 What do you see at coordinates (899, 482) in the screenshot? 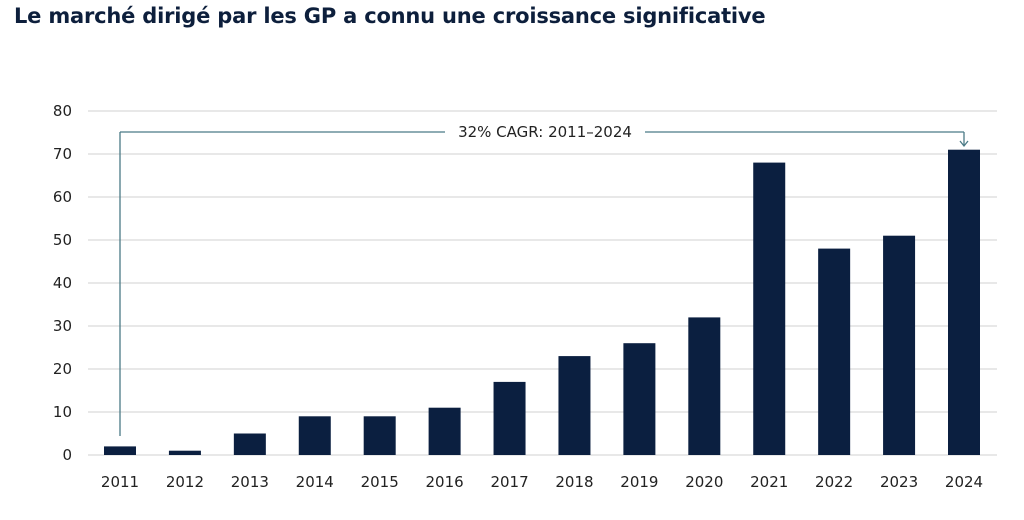
I see `x-tick-label: 2023` at bounding box center [899, 482].